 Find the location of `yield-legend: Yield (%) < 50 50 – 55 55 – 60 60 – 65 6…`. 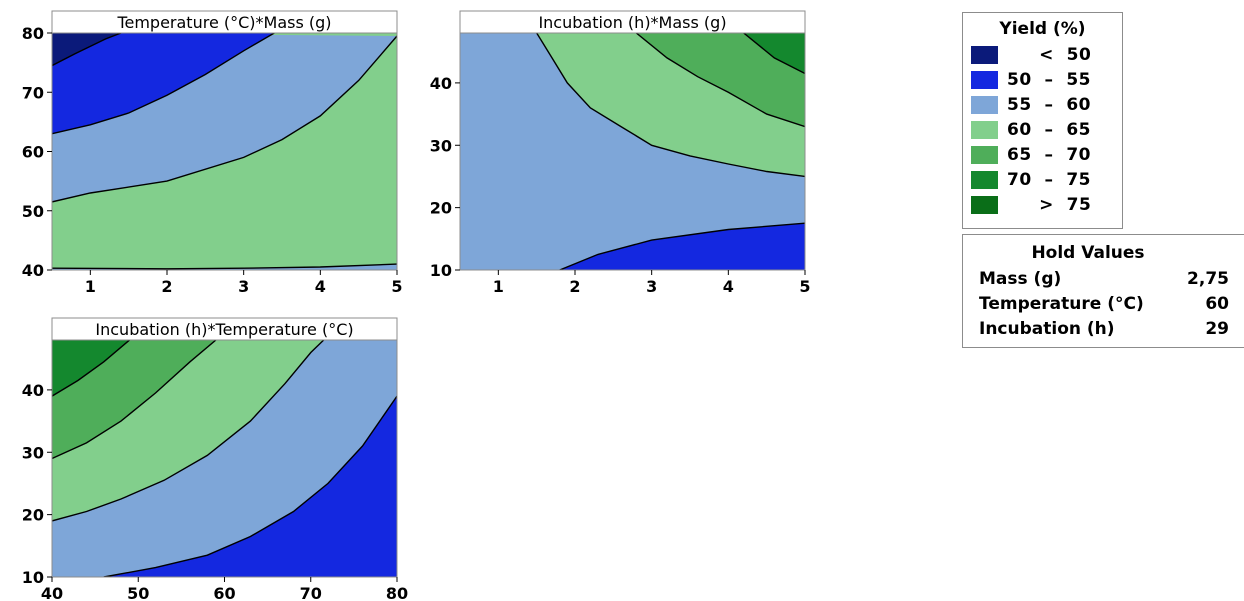

yield-legend: Yield (%) < 50 50 – 55 55 – 60 60 – 65 6… is located at coordinates (1042, 120).